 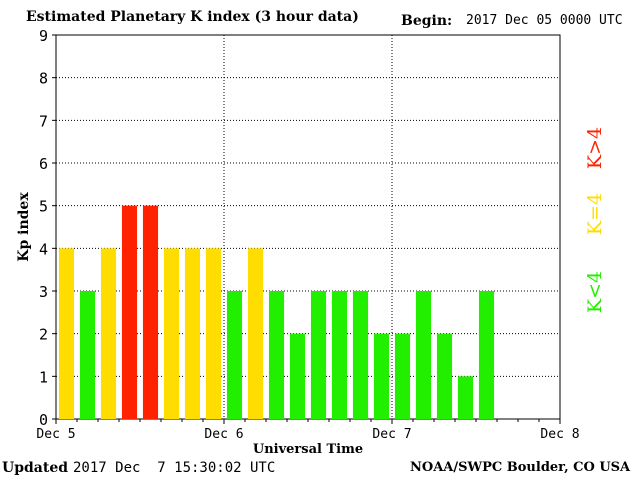 What do you see at coordinates (595, 148) in the screenshot?
I see `legend-entry: K>4` at bounding box center [595, 148].